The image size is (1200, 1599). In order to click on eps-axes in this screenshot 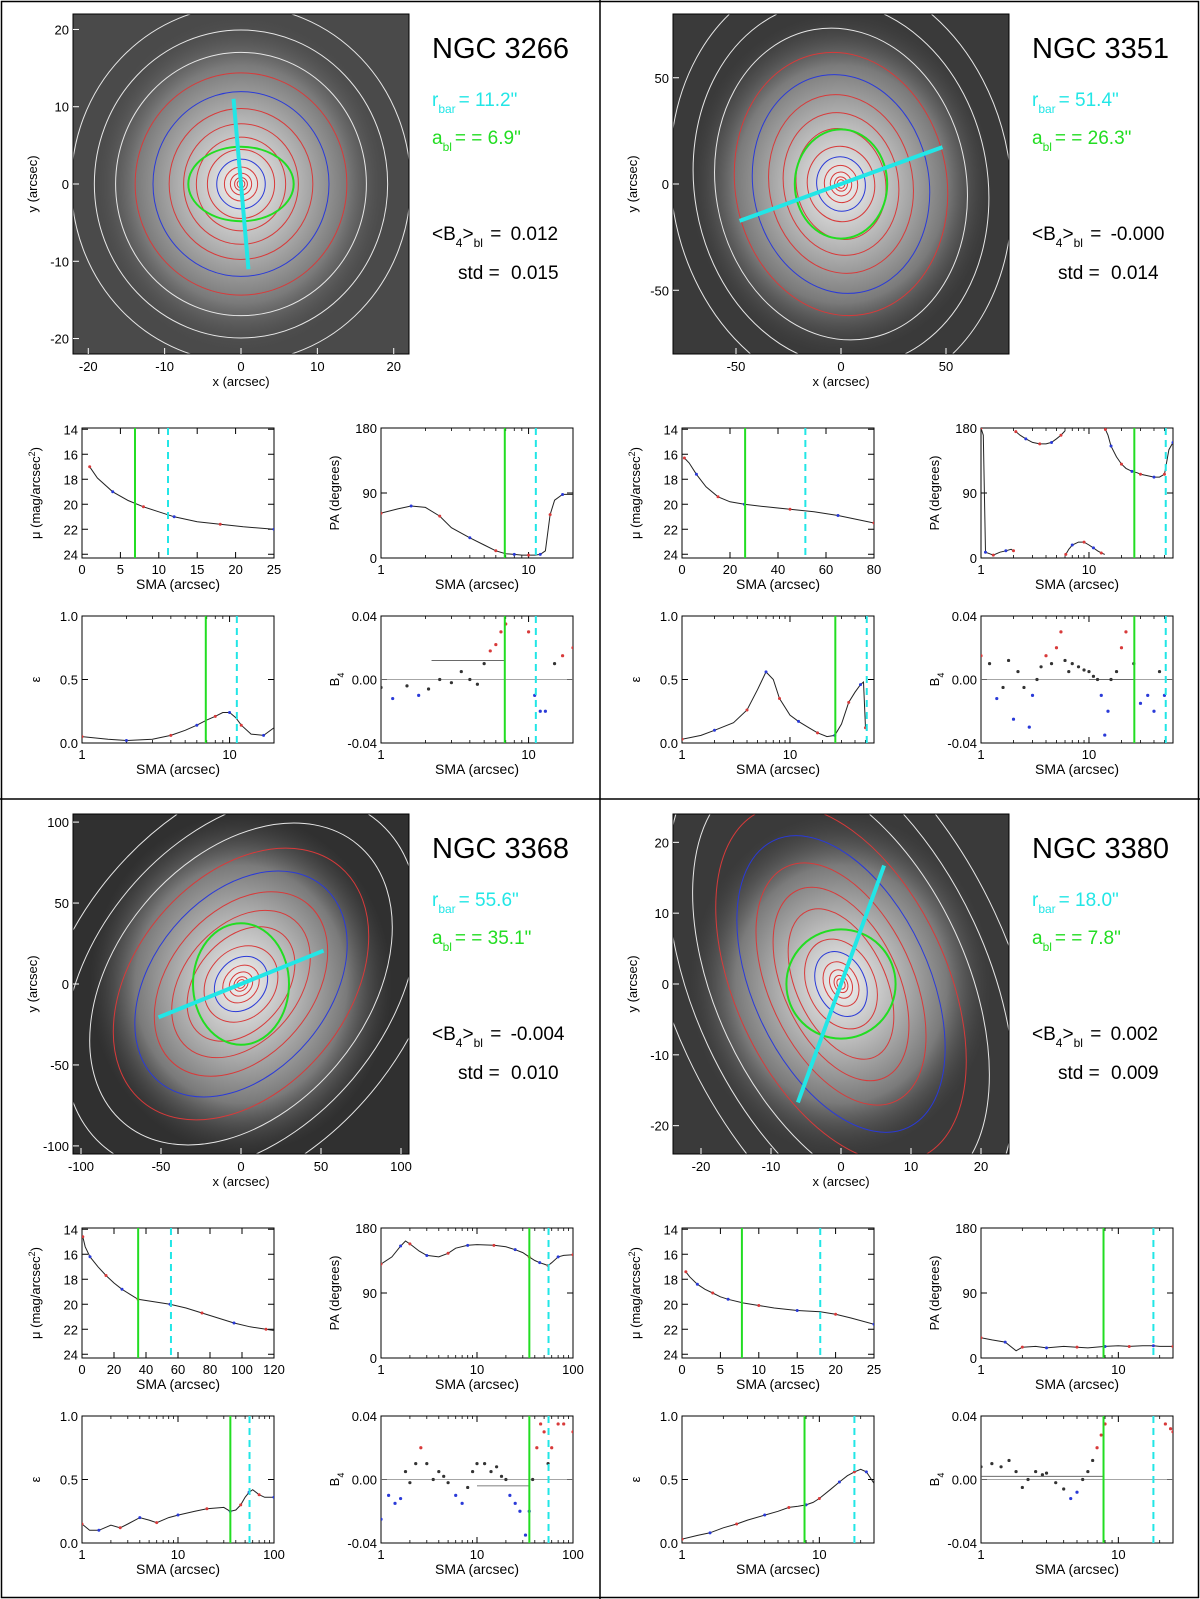, I will do `click(778, 1479)`.